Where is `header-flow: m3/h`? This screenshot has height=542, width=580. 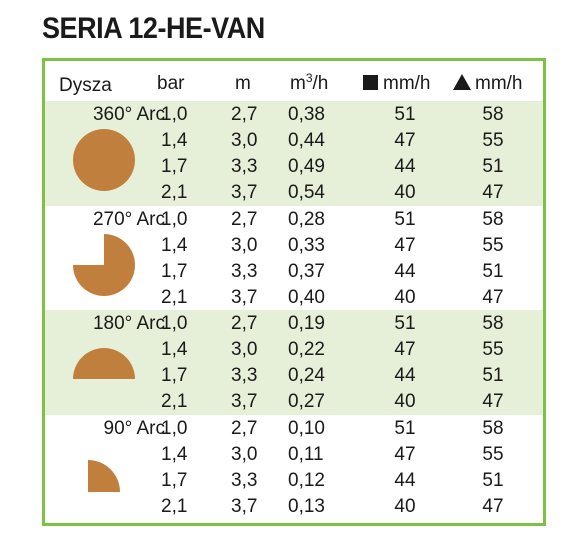
header-flow: m3/h is located at coordinates (309, 82).